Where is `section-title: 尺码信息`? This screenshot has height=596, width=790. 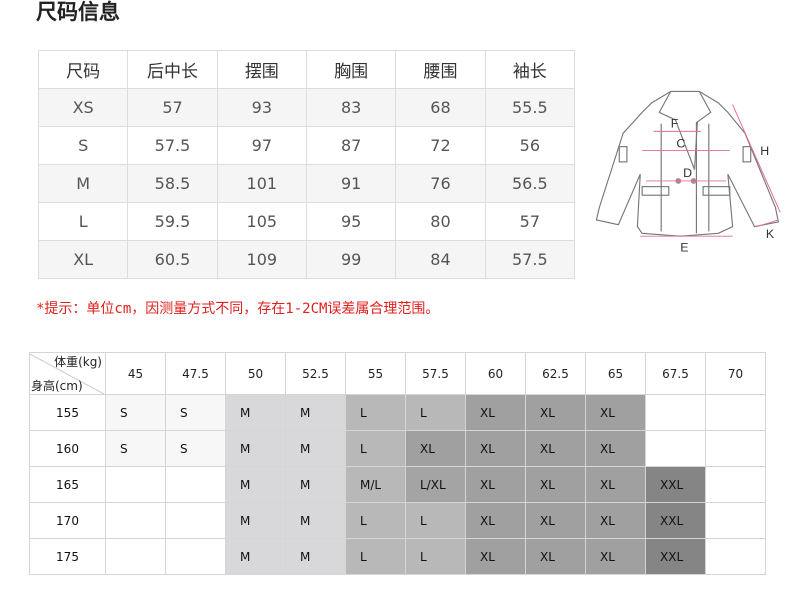 section-title: 尺码信息 is located at coordinates (78, 12).